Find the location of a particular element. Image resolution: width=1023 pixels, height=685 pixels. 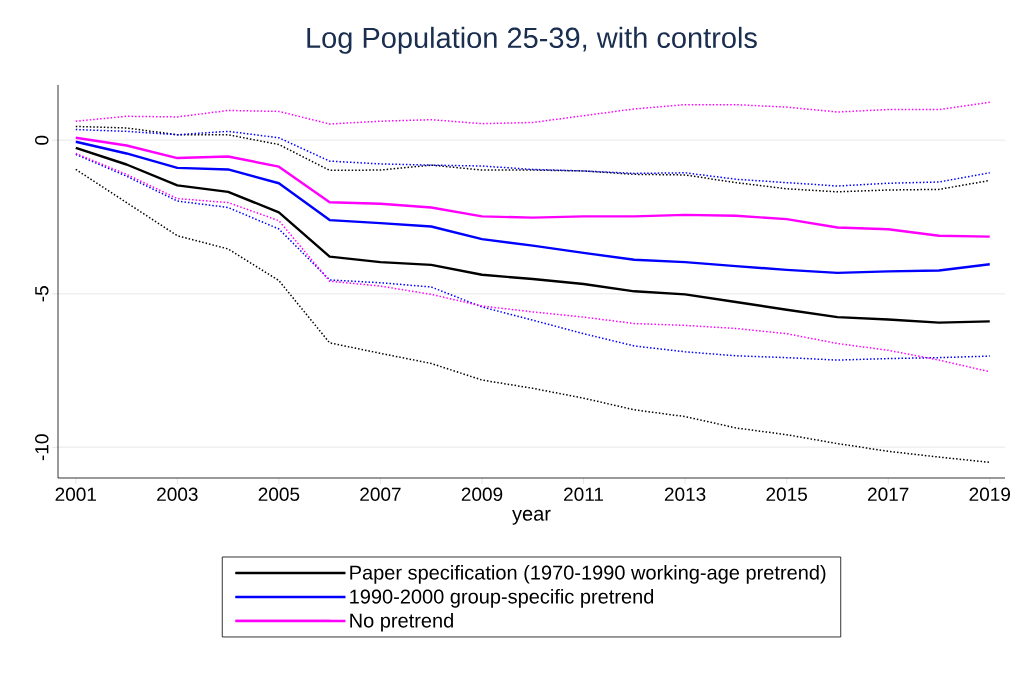

x-tick-label: 2003 is located at coordinates (177, 494).